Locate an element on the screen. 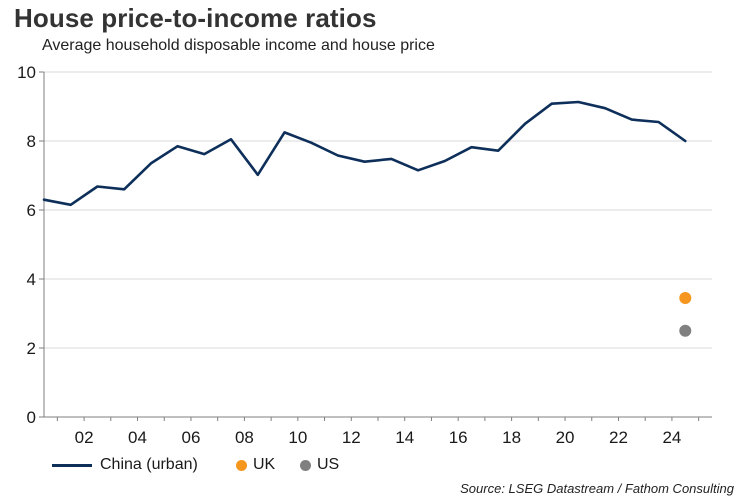 The image size is (750, 500). legend-item-china: China (urban) is located at coordinates (125, 465).